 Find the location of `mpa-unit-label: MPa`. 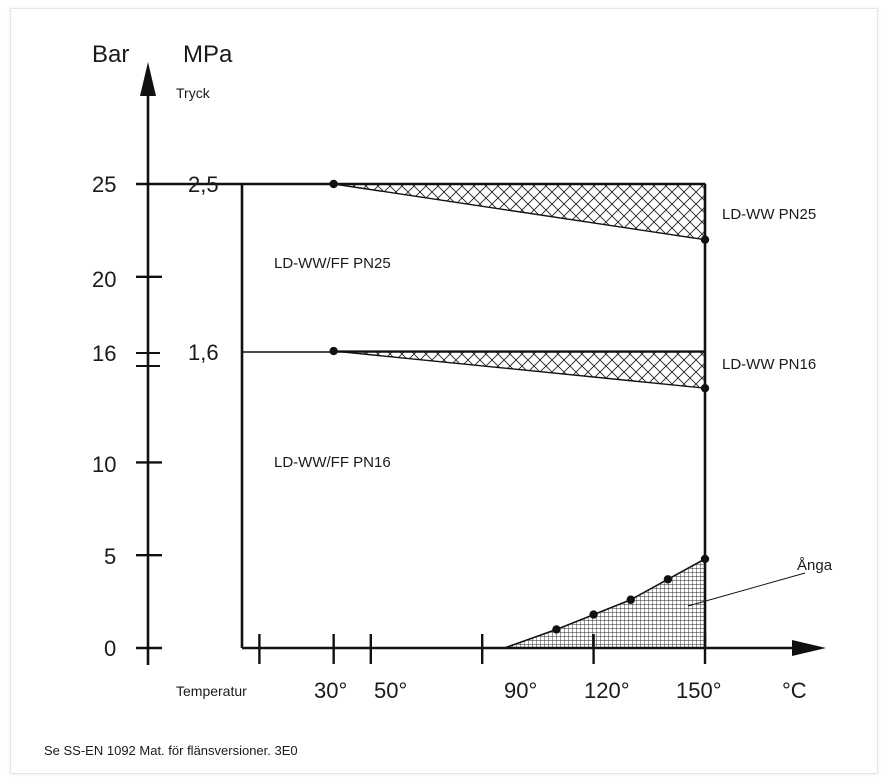

mpa-unit-label: MPa is located at coordinates (208, 54).